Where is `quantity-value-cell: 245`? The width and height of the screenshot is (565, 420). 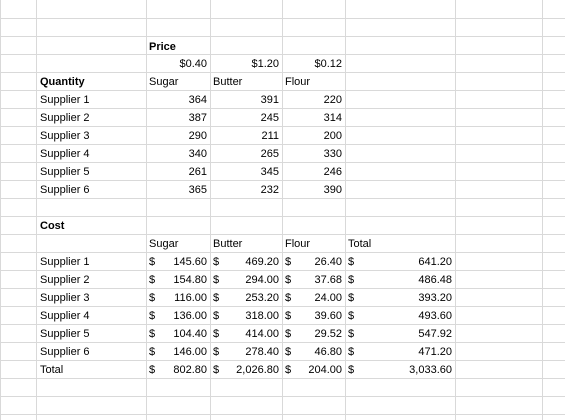
quantity-value-cell: 245 is located at coordinates (269, 118).